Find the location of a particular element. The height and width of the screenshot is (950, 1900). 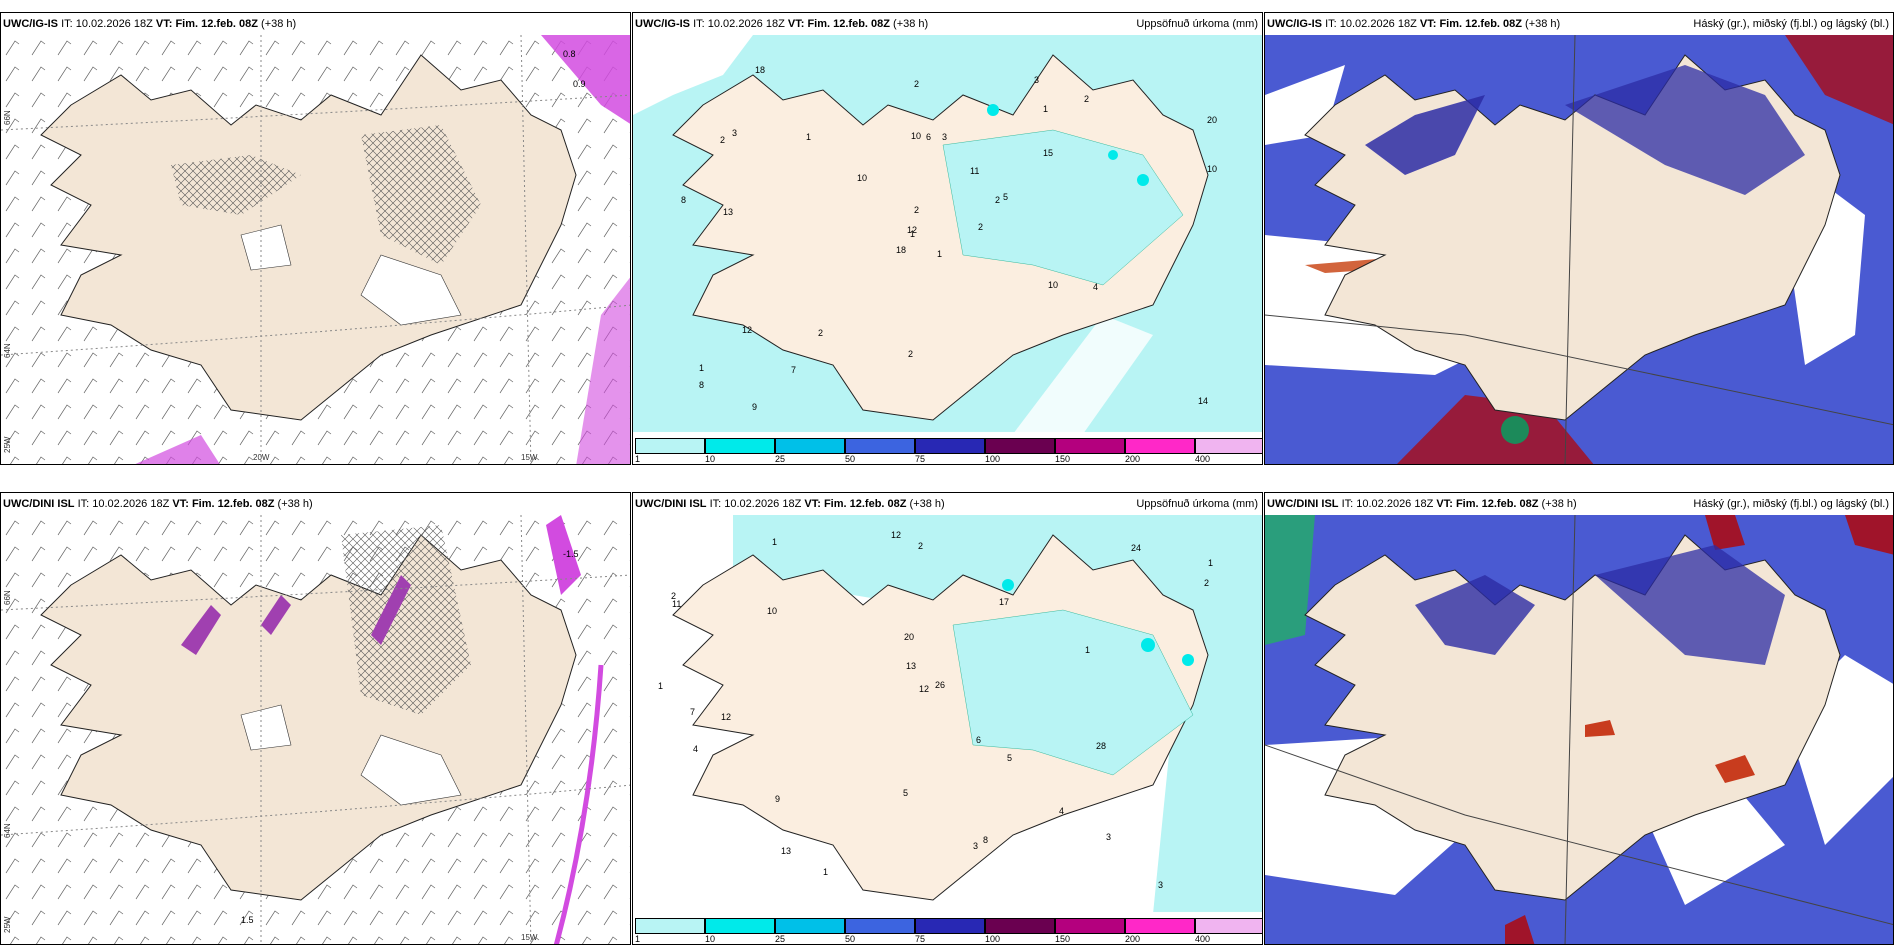

cloud-mid is located at coordinates (1515, 430).